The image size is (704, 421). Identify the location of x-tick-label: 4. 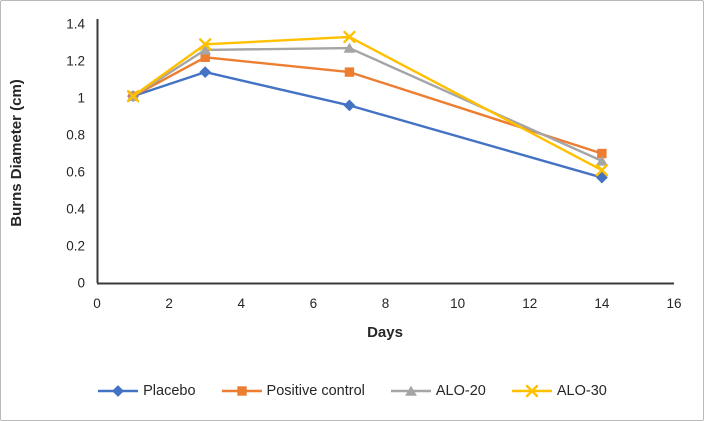
(241, 303).